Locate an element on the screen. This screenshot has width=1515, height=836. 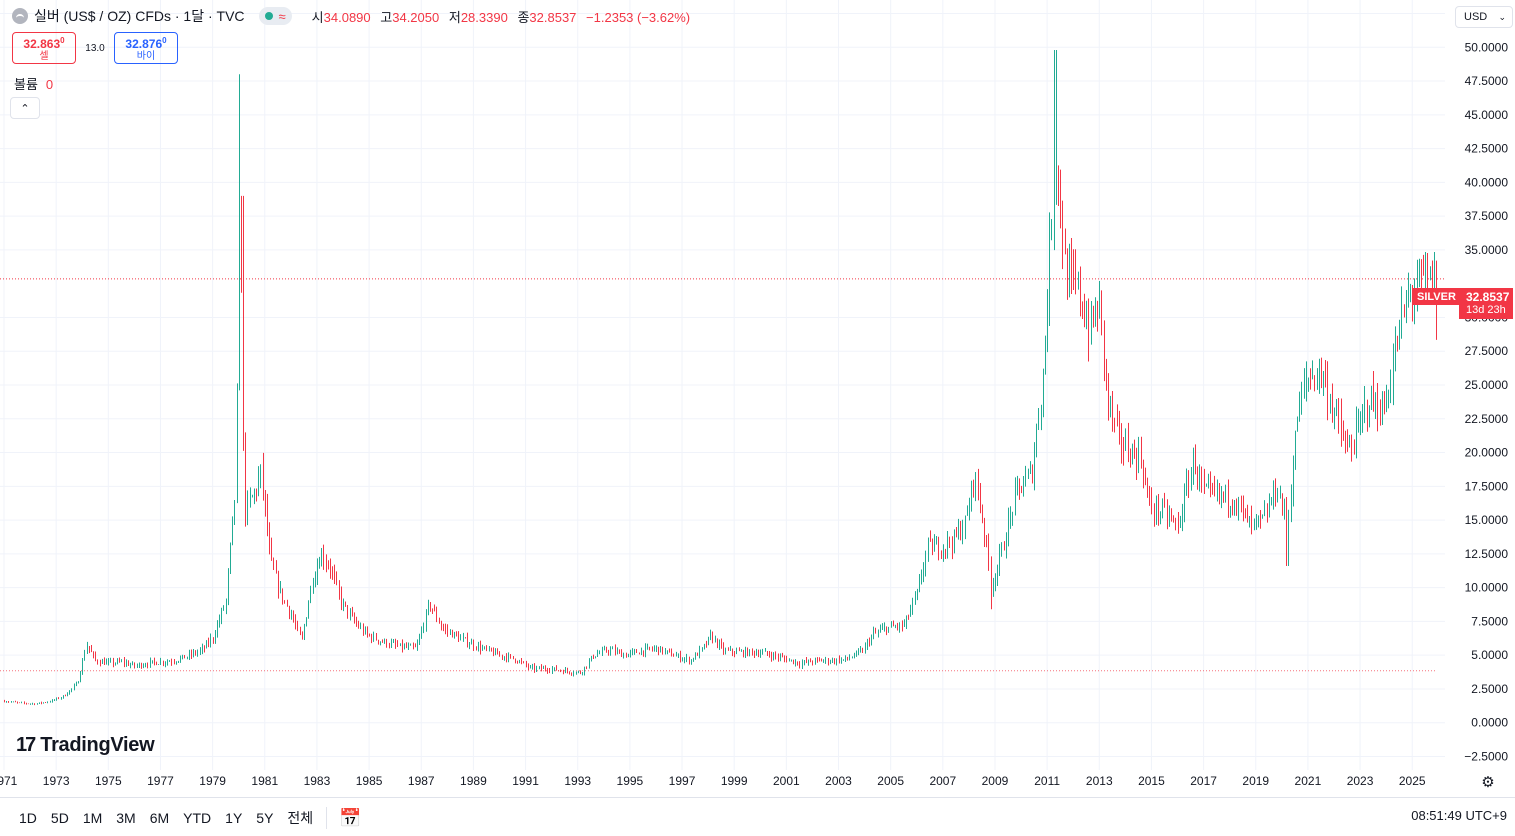
range-1y: 1Y is located at coordinates (234, 818).